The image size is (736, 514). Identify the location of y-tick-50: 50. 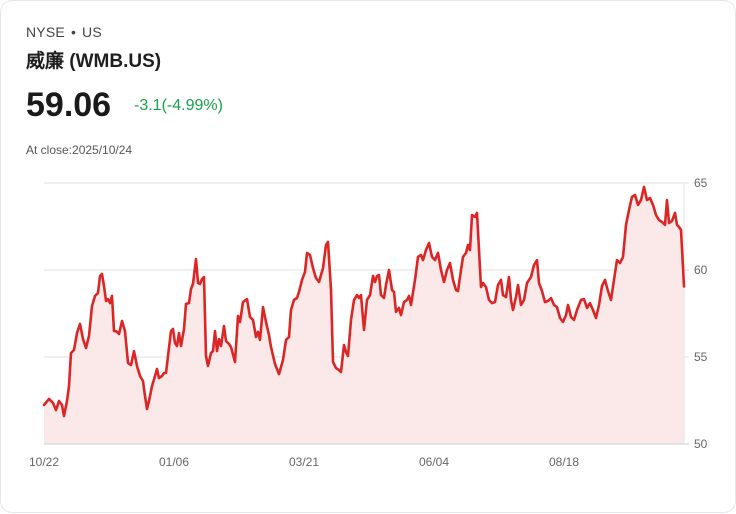
(701, 444).